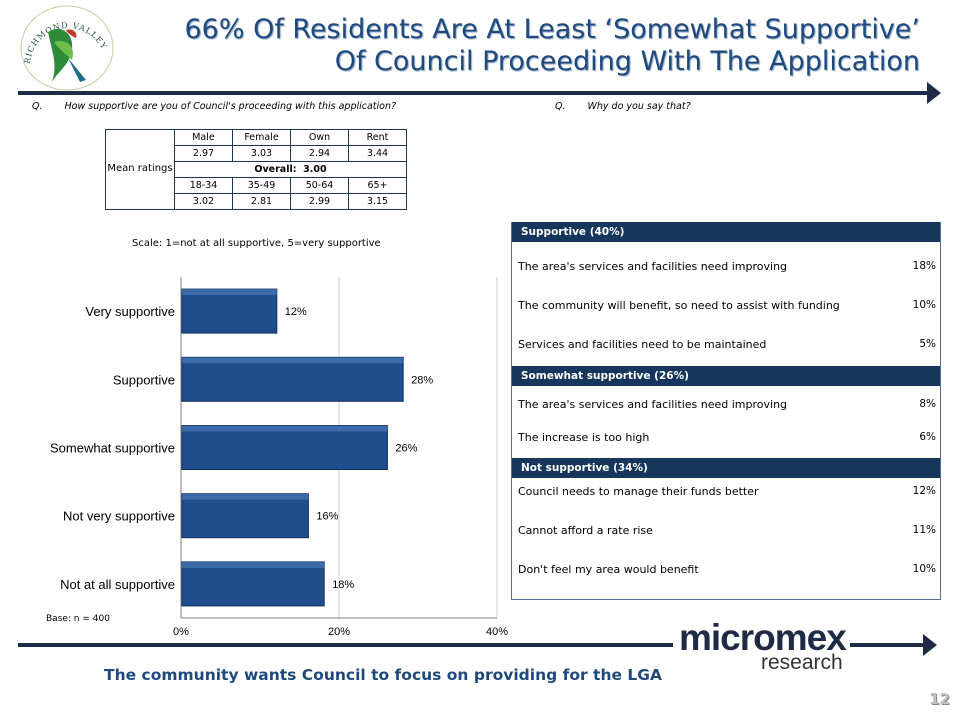 The image size is (960, 720). I want to click on bar-value-label: 26%, so click(406, 449).